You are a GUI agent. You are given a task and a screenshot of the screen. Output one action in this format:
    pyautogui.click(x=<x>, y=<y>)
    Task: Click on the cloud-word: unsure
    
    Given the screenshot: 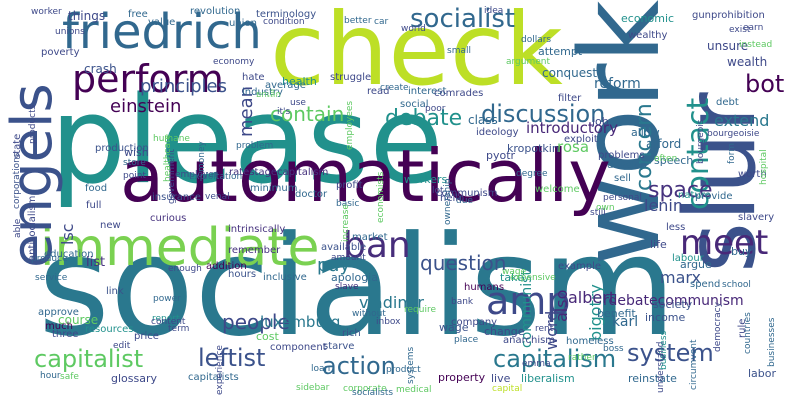 What is the action you would take?
    pyautogui.click(x=728, y=46)
    